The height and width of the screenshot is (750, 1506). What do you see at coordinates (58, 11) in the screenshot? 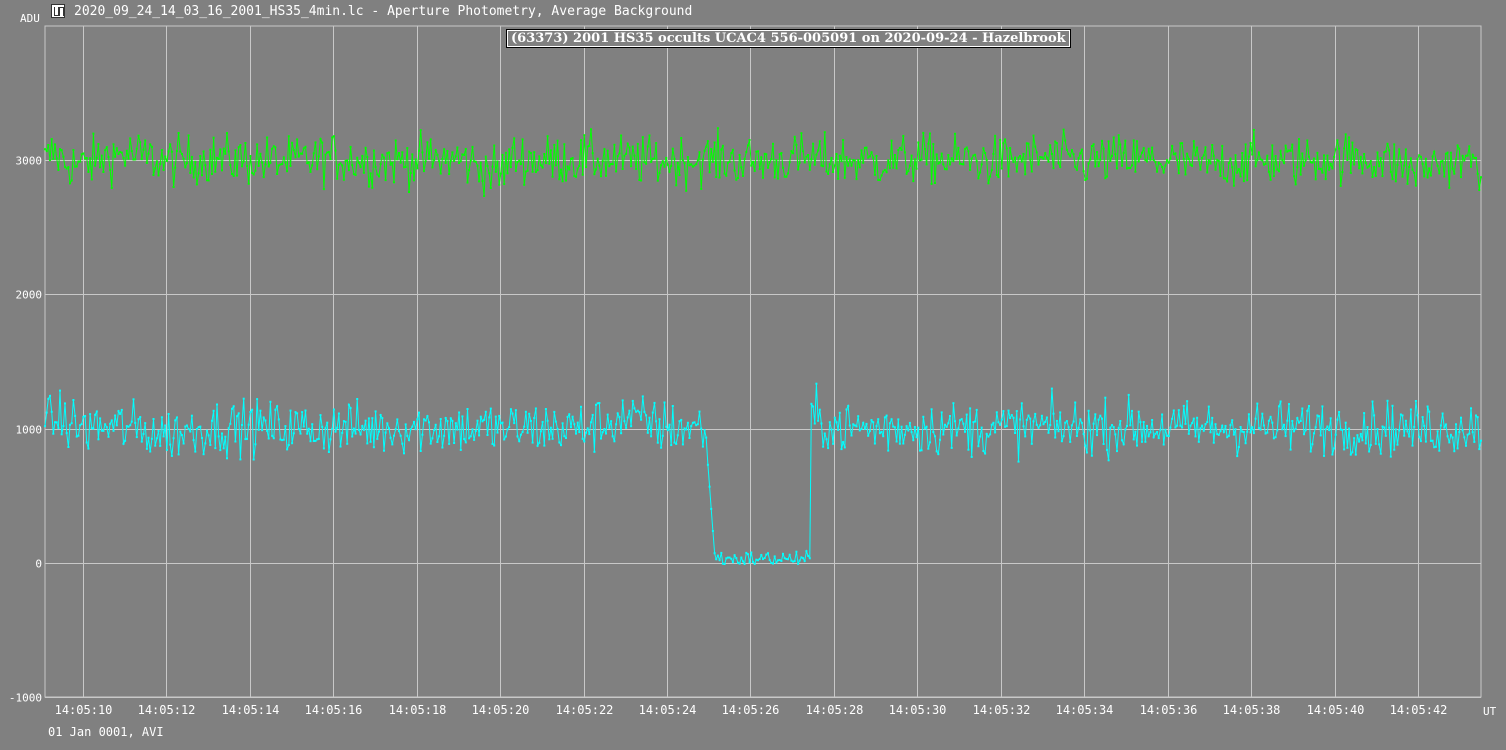
I see `app-icon` at bounding box center [58, 11].